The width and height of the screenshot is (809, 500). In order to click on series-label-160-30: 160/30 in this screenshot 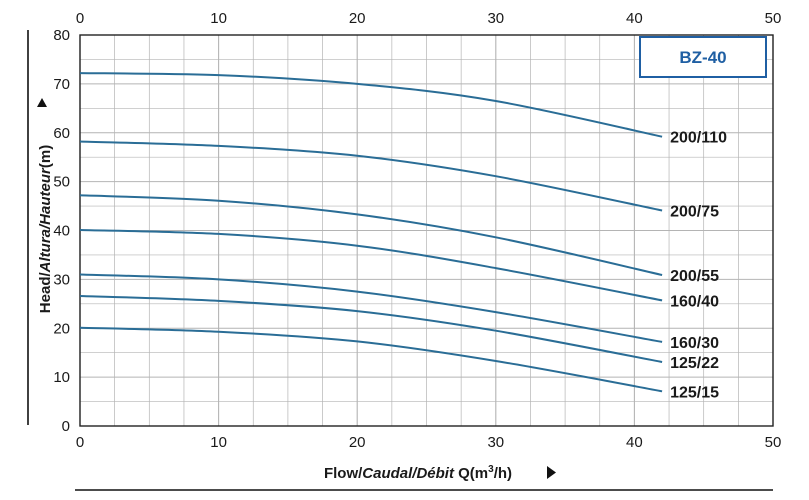, I will do `click(694, 343)`.